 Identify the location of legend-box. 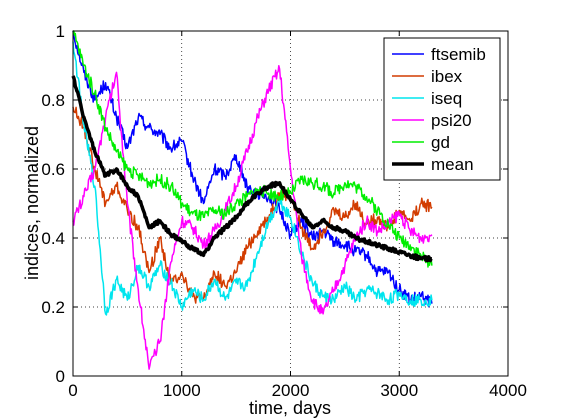
(442, 109).